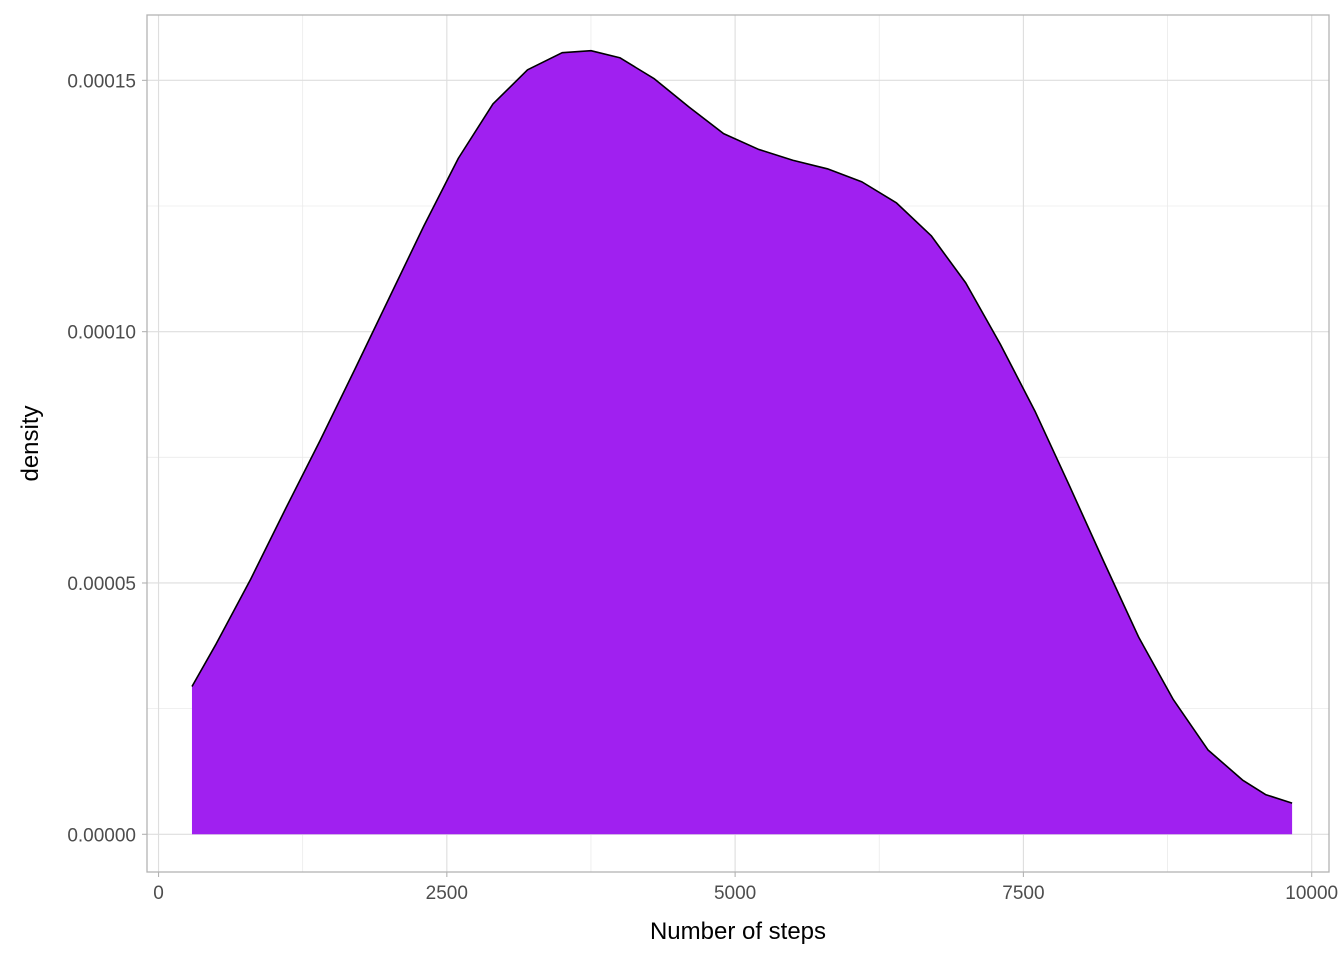 This screenshot has width=1344, height=960. Describe the element at coordinates (101, 81) in the screenshot. I see `y-tick-label: 0.00015` at that location.